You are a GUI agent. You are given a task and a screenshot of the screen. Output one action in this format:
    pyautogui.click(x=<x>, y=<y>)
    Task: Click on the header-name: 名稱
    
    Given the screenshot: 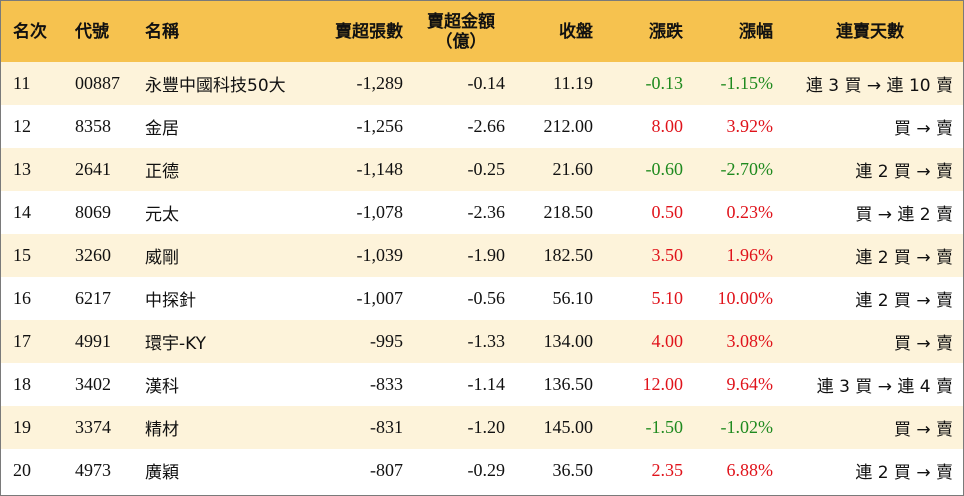 What is the action you would take?
    pyautogui.click(x=162, y=31)
    